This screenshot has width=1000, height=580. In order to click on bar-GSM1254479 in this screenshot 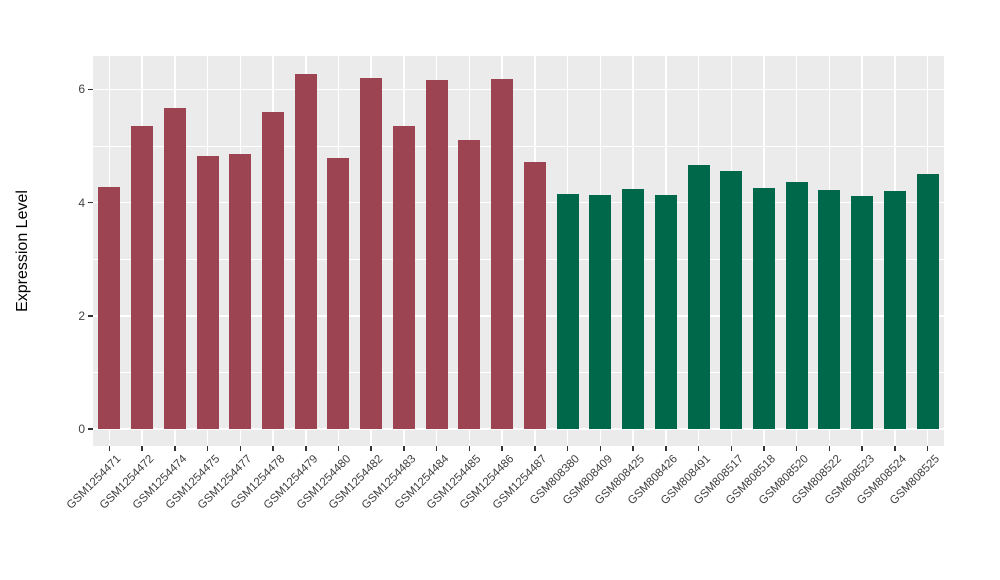, I will do `click(305, 251)`.